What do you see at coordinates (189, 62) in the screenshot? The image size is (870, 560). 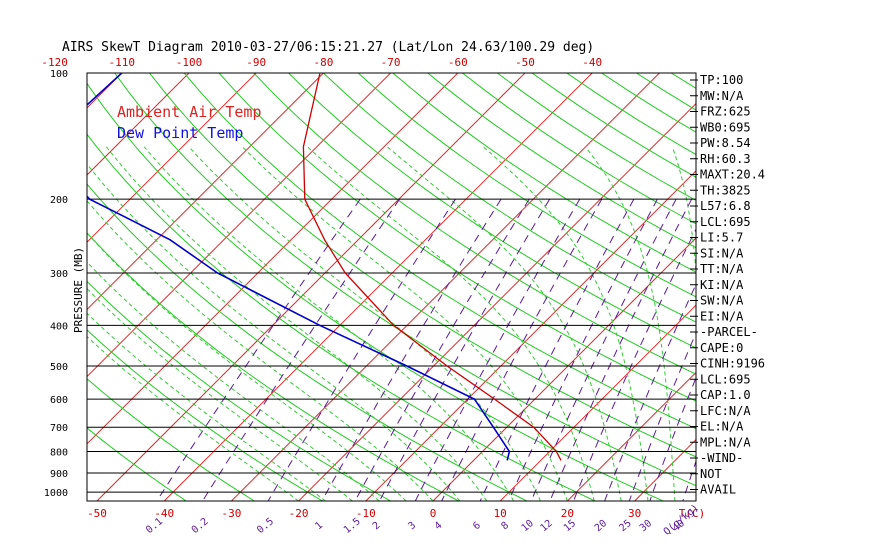 I see `top-temperature-tick: -100` at bounding box center [189, 62].